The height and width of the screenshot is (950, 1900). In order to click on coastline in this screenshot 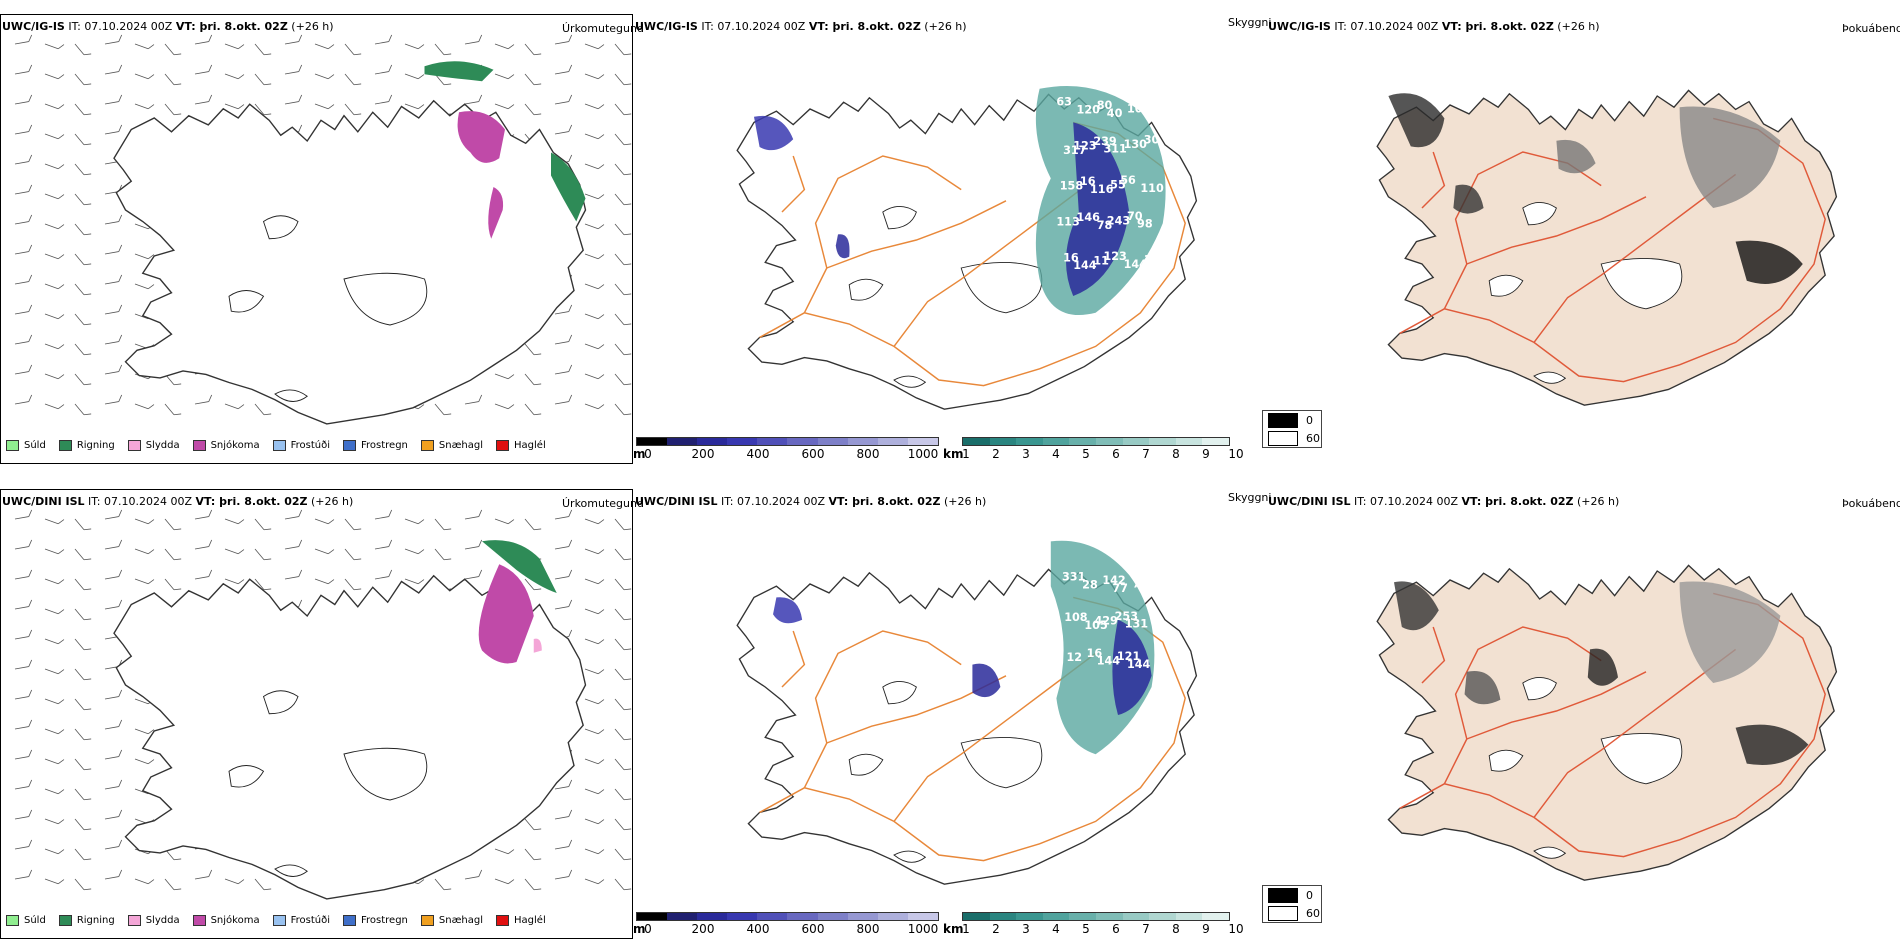, I will do `click(350, 737)`.